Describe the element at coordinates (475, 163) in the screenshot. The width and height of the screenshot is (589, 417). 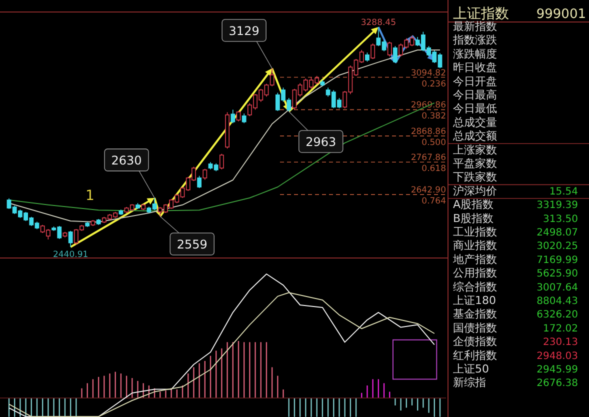
I see `category-label: 平盘家数` at that location.